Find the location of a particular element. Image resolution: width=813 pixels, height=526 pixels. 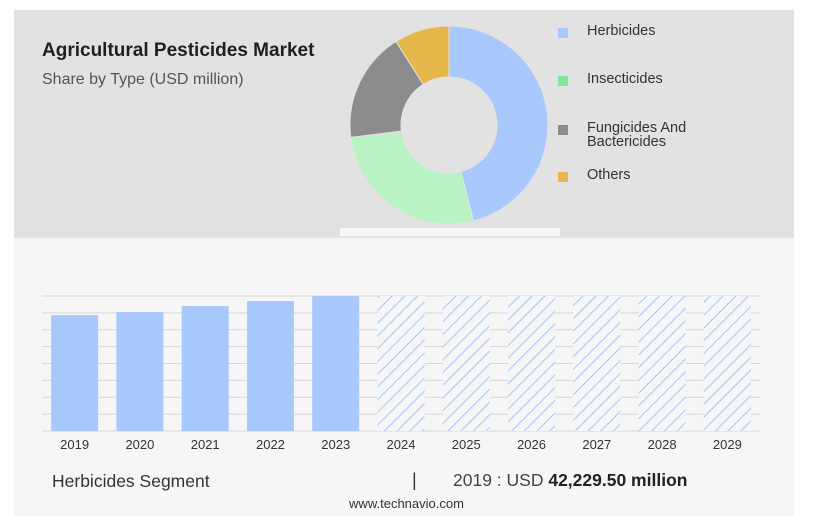

forecast-bar-2025 is located at coordinates (466, 363).